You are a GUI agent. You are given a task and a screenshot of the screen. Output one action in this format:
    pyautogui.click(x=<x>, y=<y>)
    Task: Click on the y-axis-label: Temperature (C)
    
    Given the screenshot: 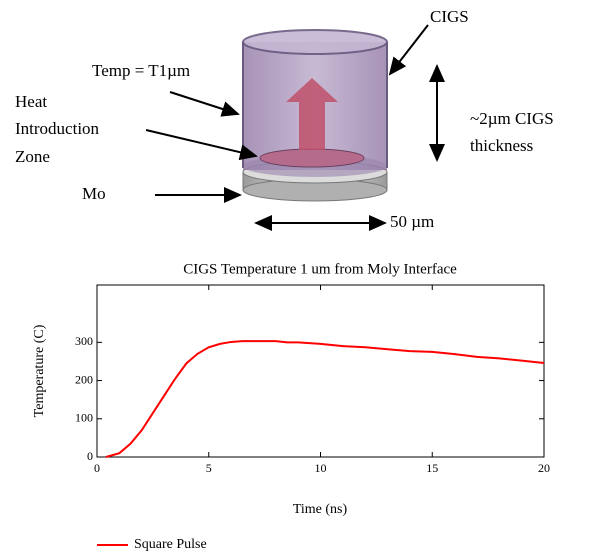 What is the action you would take?
    pyautogui.click(x=39, y=370)
    